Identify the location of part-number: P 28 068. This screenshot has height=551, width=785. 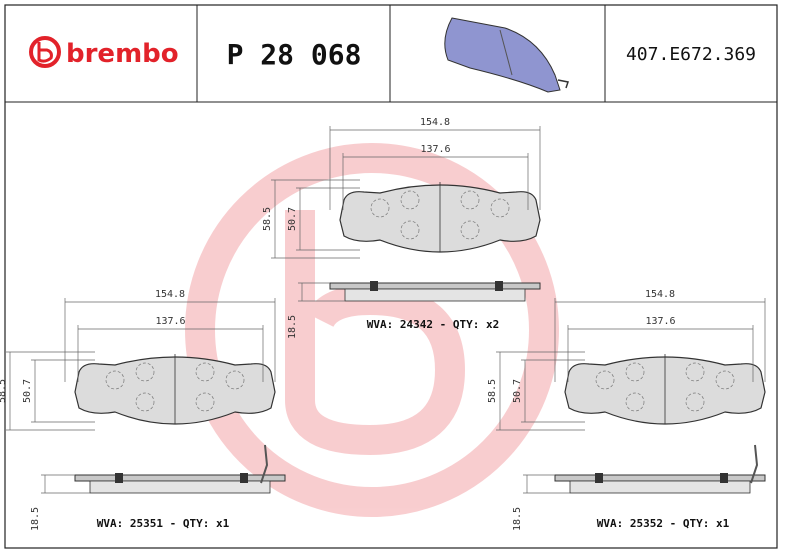
(294, 54).